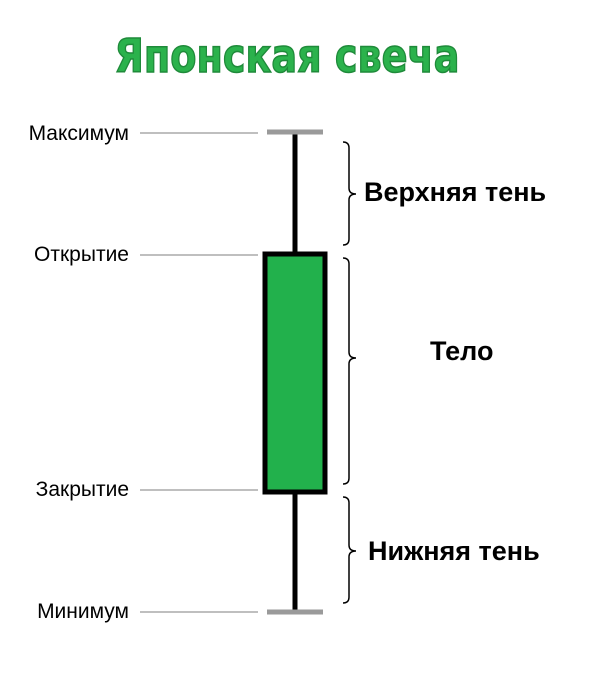  Describe the element at coordinates (454, 551) in the screenshot. I see `part-label-lower-shadow: Нижняя тень` at that location.